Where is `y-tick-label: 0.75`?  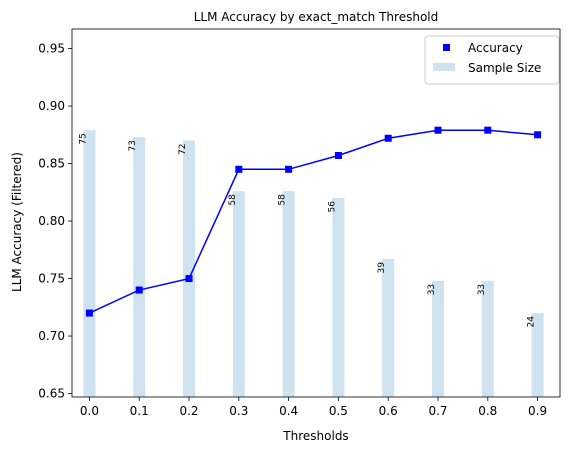
y-tick-label: 0.75 is located at coordinates (51, 279).